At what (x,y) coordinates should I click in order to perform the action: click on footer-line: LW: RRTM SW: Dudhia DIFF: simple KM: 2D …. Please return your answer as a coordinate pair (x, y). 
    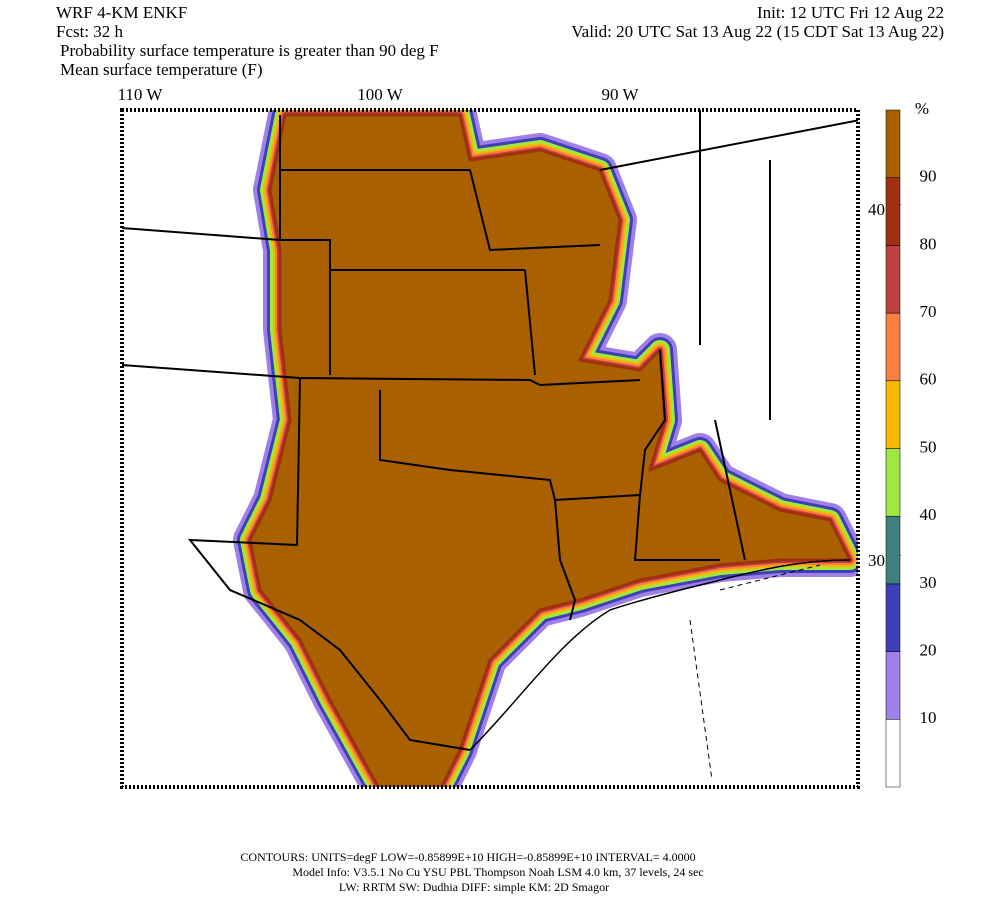
    Looking at the image, I should click on (474, 887).